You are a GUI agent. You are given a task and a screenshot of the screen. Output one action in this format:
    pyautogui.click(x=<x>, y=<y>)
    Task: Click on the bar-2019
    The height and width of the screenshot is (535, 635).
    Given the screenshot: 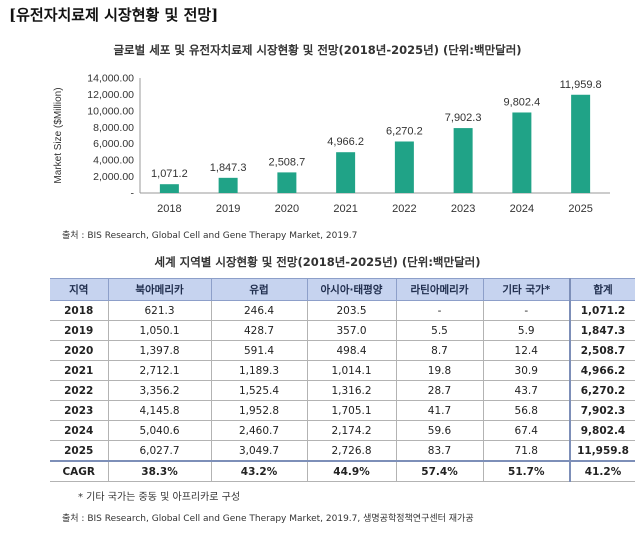 What is the action you would take?
    pyautogui.click(x=228, y=185)
    